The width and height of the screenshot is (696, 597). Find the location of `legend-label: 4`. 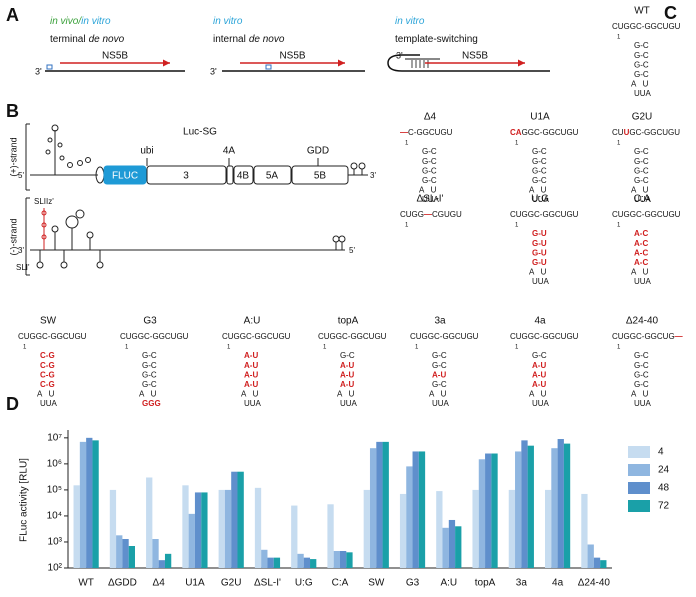

legend-label: 4 is located at coordinates (661, 452).